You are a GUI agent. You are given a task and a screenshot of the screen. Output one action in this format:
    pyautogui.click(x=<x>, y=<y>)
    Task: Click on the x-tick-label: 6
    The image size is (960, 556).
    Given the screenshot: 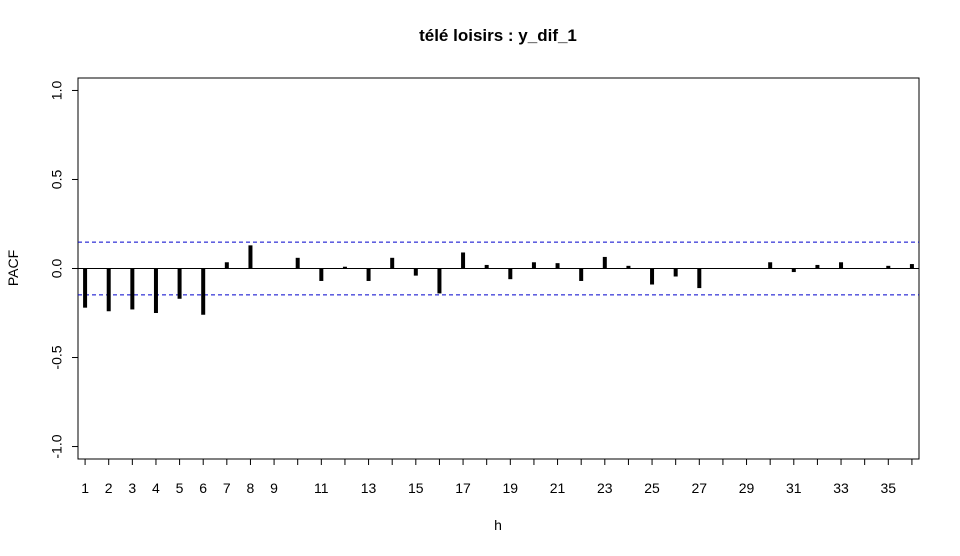 What is the action you would take?
    pyautogui.click(x=203, y=488)
    